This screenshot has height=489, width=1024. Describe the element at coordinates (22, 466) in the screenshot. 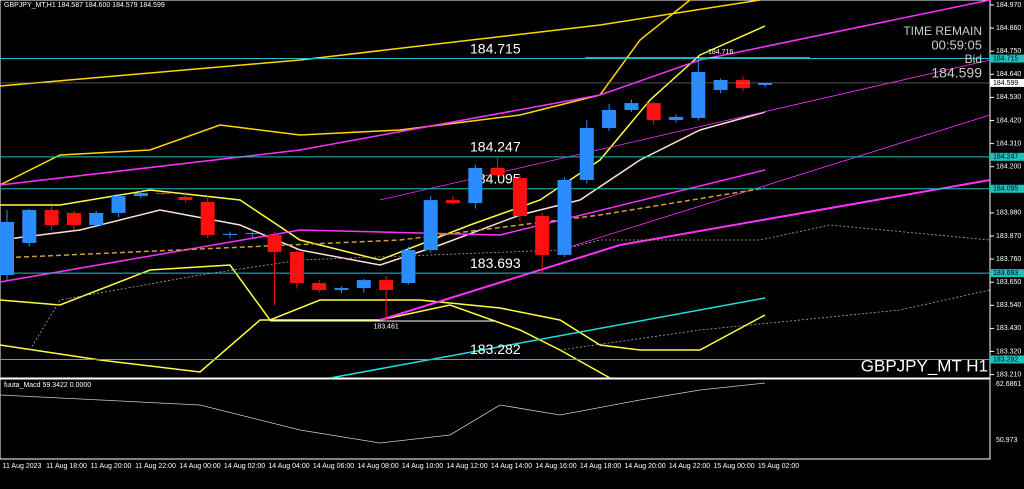

I see `time-label: 11 Aug 2023` at that location.